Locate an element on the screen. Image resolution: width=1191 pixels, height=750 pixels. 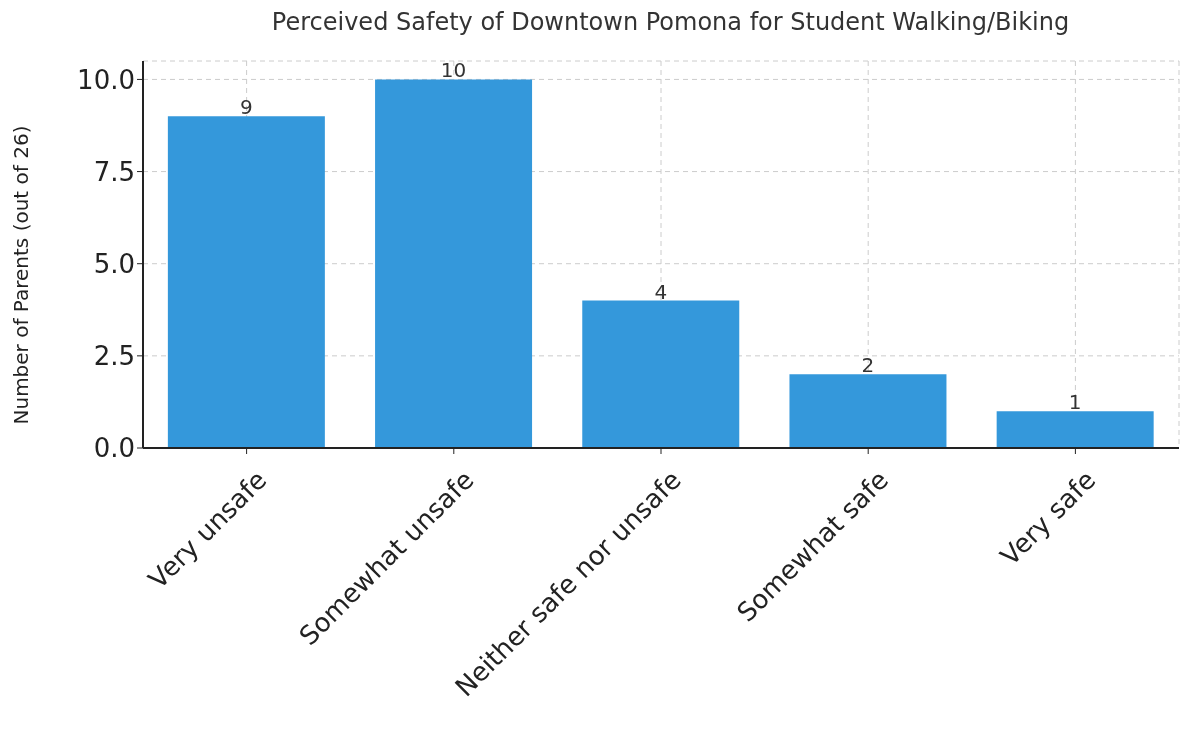
y-tick-label: 7.5 is located at coordinates (114, 171).